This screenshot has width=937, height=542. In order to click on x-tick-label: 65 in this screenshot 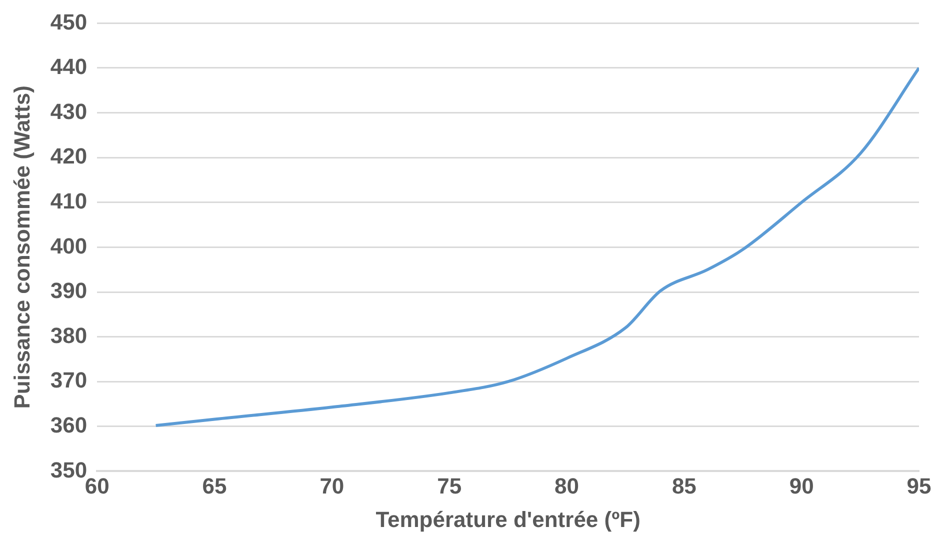, I will do `click(214, 485)`.